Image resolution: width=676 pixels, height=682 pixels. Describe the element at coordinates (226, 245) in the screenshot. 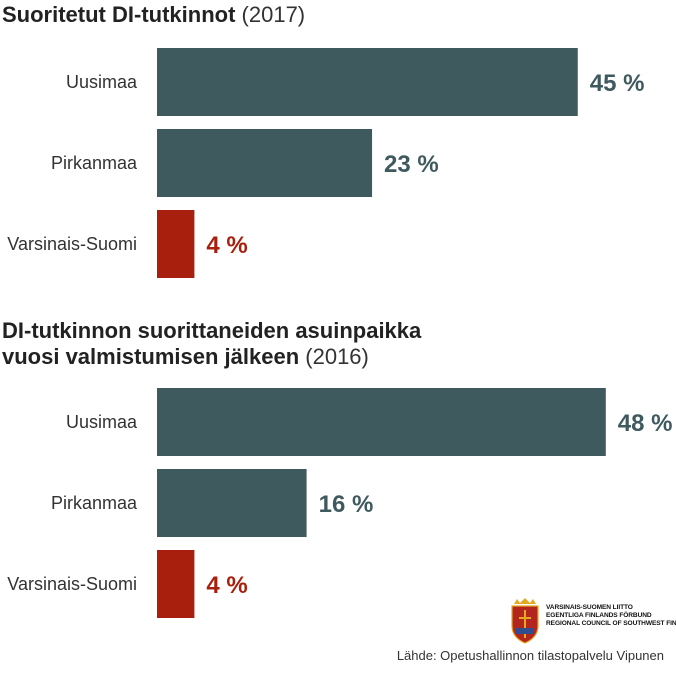

I see `chart1-value-label-3: 4 %` at that location.